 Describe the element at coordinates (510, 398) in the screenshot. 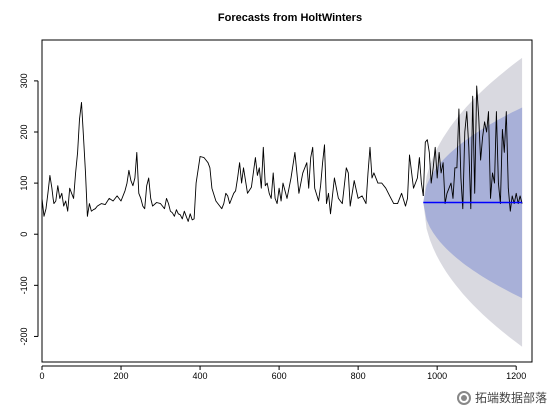

I see `watermark-text: 拓端数据部落` at that location.